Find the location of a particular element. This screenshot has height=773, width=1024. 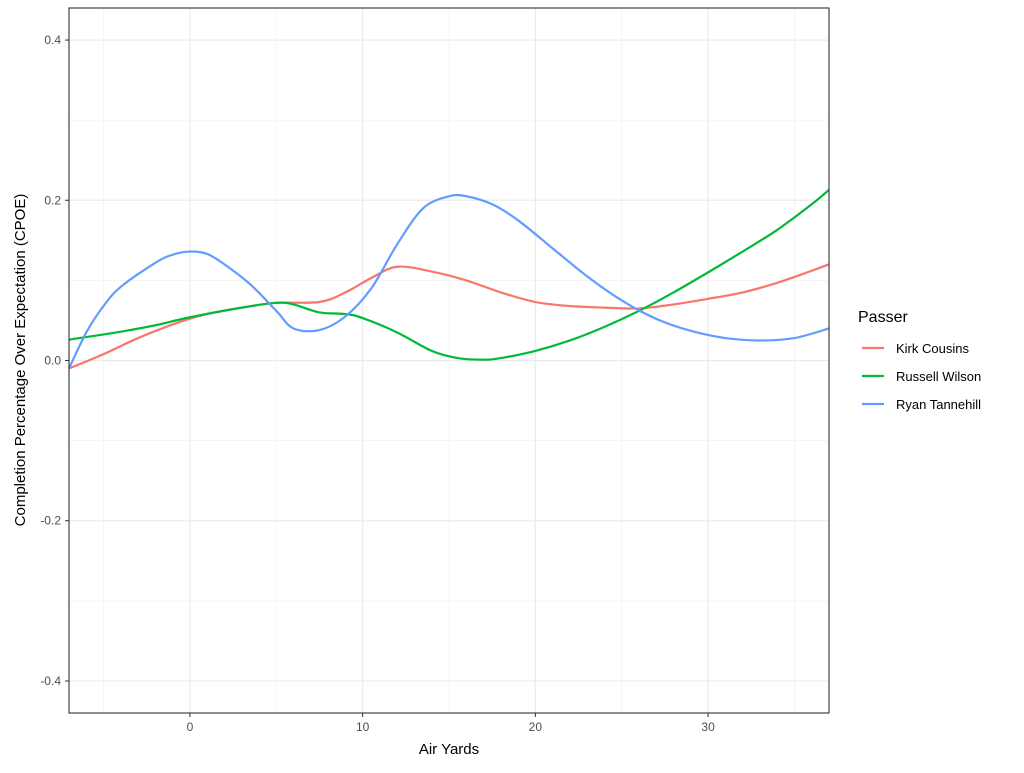

y-tick-label: 0.0 is located at coordinates (52, 361).